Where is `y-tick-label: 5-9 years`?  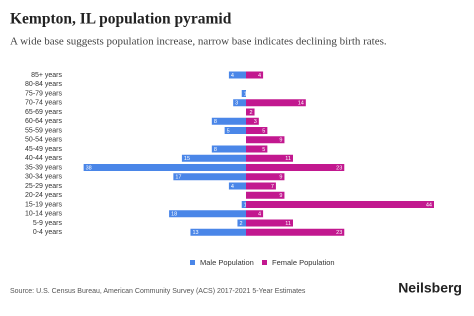 y-tick-label: 5-9 years is located at coordinates (48, 223).